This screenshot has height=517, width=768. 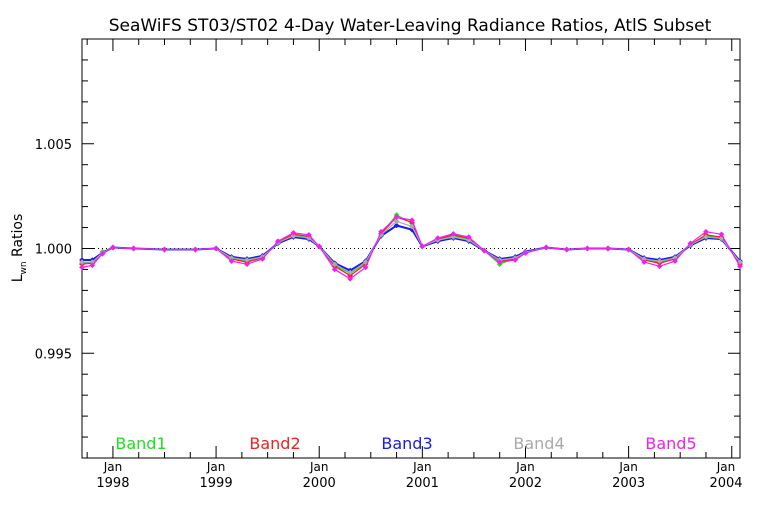 I want to click on x-tick-label-year: 1999, so click(x=216, y=483).